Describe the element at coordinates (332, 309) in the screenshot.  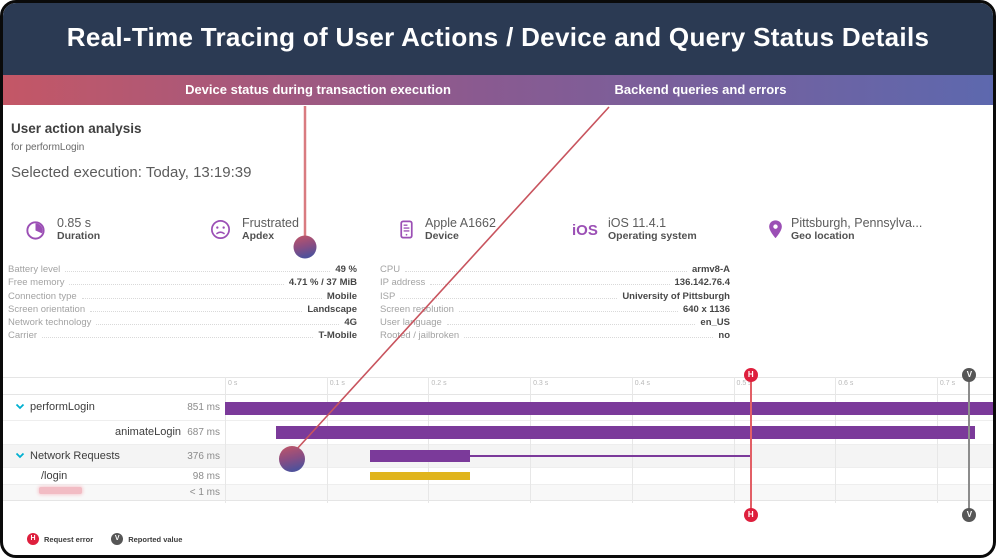
I see `property-value: Landscape` at that location.